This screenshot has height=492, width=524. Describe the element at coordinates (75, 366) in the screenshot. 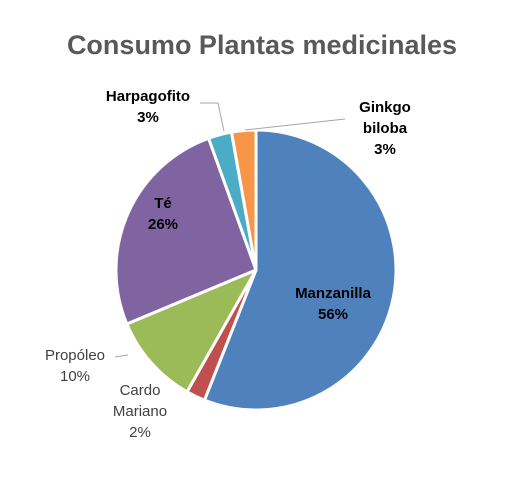

I see `data-label-propóleo: Propóleo 10%` at that location.